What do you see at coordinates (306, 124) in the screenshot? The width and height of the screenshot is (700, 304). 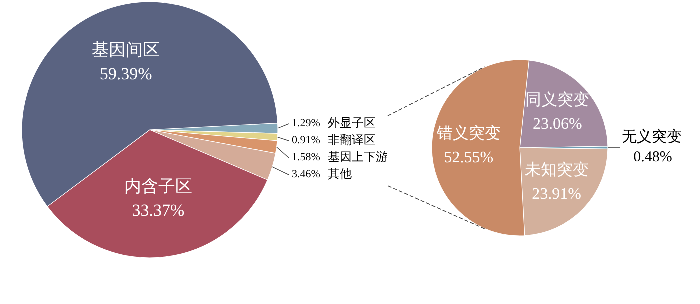 I see `data-label: 1.29%` at bounding box center [306, 124].